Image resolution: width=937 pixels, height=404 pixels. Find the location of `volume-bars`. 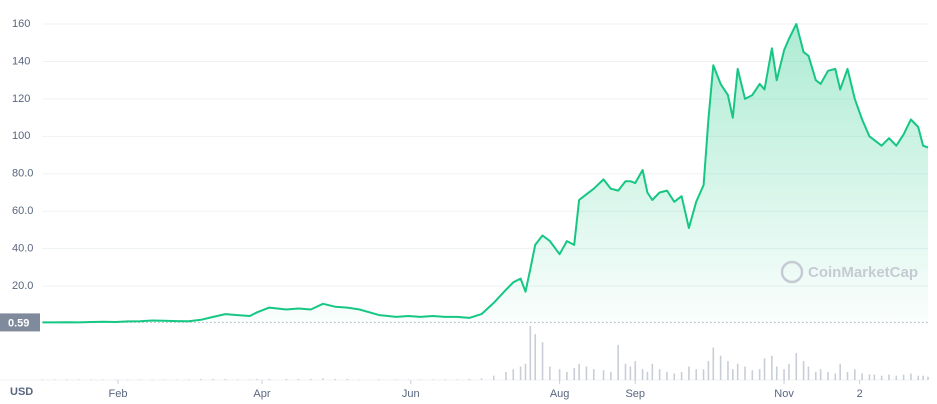

volume-bars is located at coordinates (485, 353).